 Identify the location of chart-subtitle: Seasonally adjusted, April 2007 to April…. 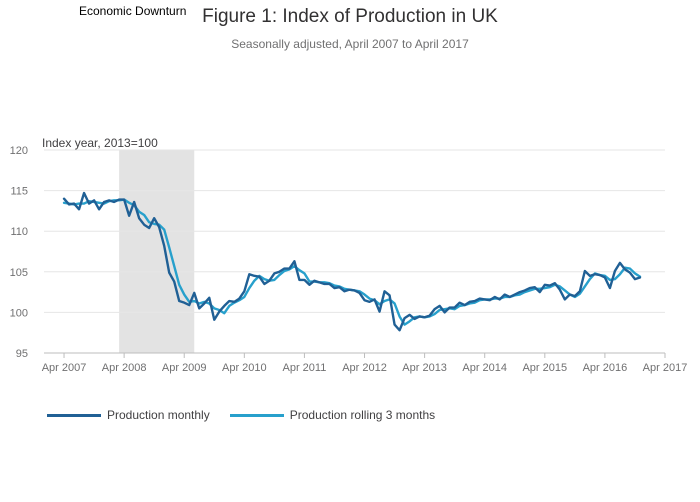
(350, 44).